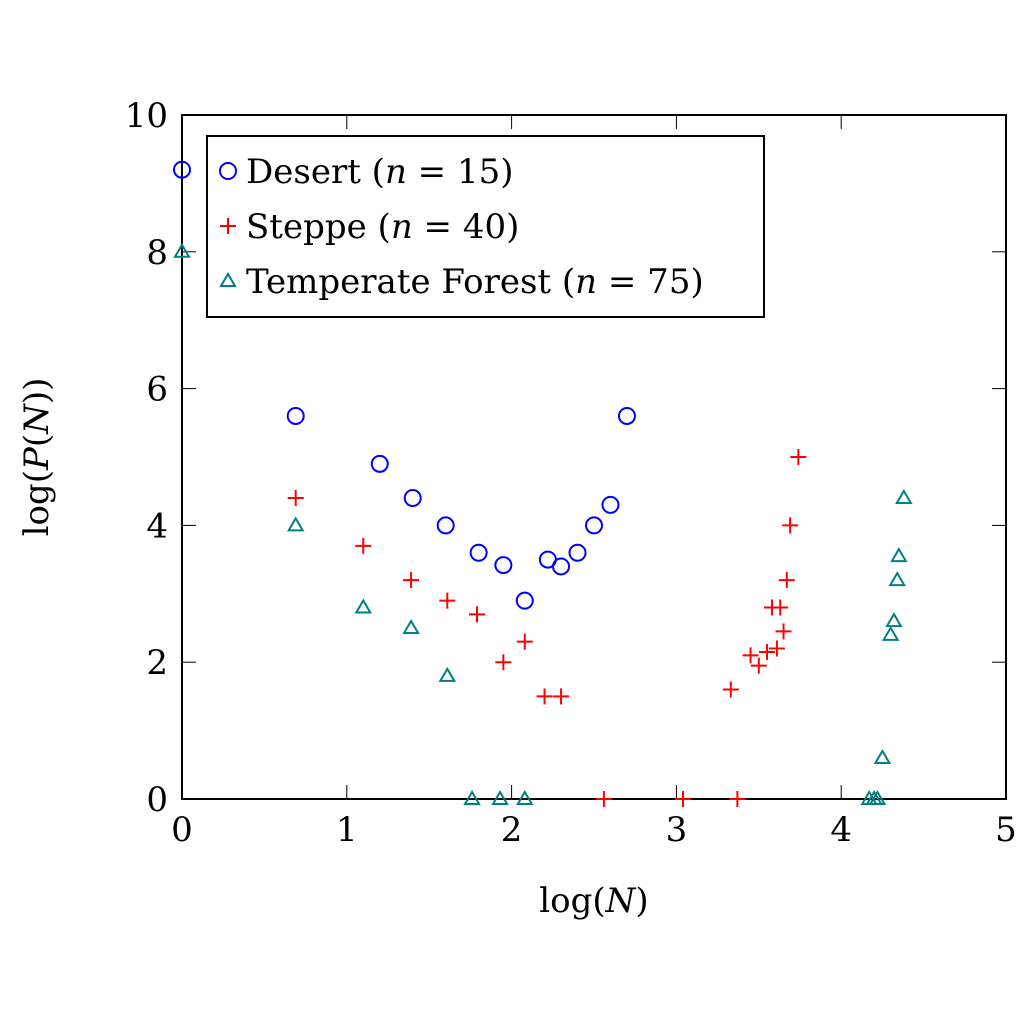  Describe the element at coordinates (157, 253) in the screenshot. I see `y-tick-label: 8` at that location.